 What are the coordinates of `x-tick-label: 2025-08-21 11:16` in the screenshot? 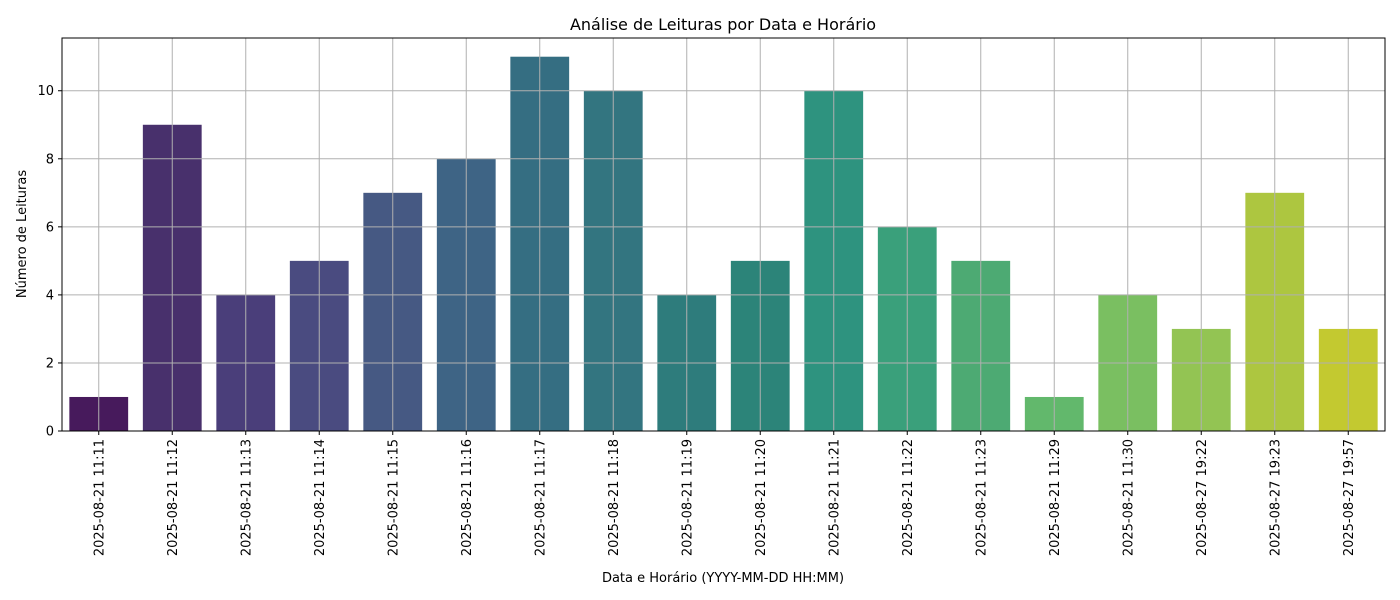 It's located at (467, 497).